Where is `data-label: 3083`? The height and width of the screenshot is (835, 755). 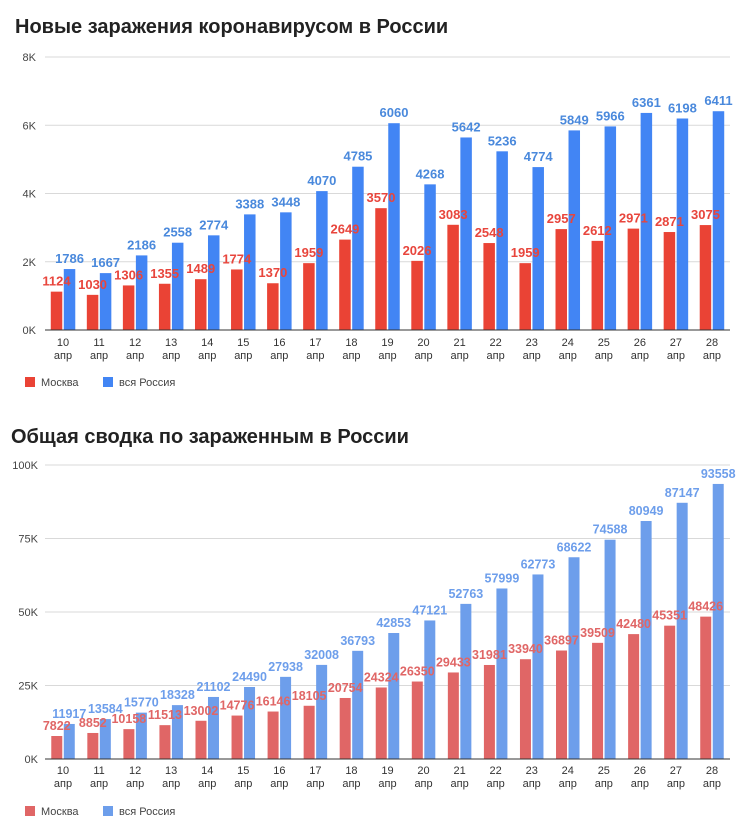
data-label: 3083 is located at coordinates (453, 214).